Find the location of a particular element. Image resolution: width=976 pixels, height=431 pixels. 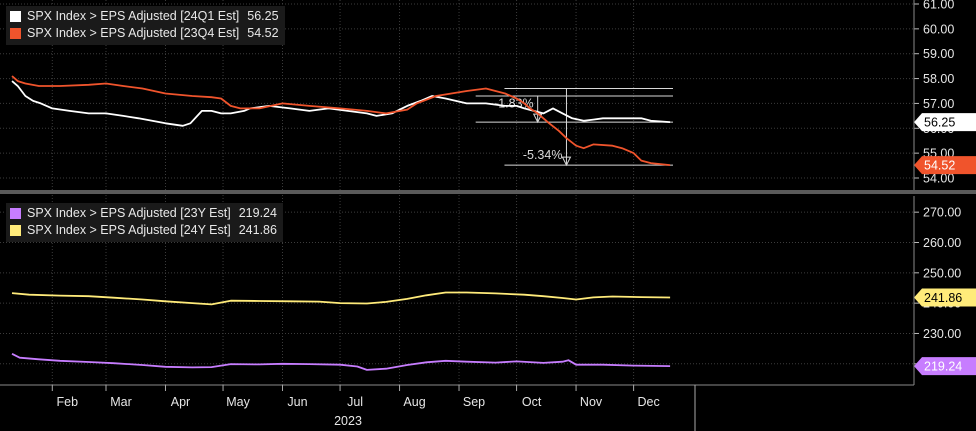

x-tick-label: Jul is located at coordinates (355, 402).